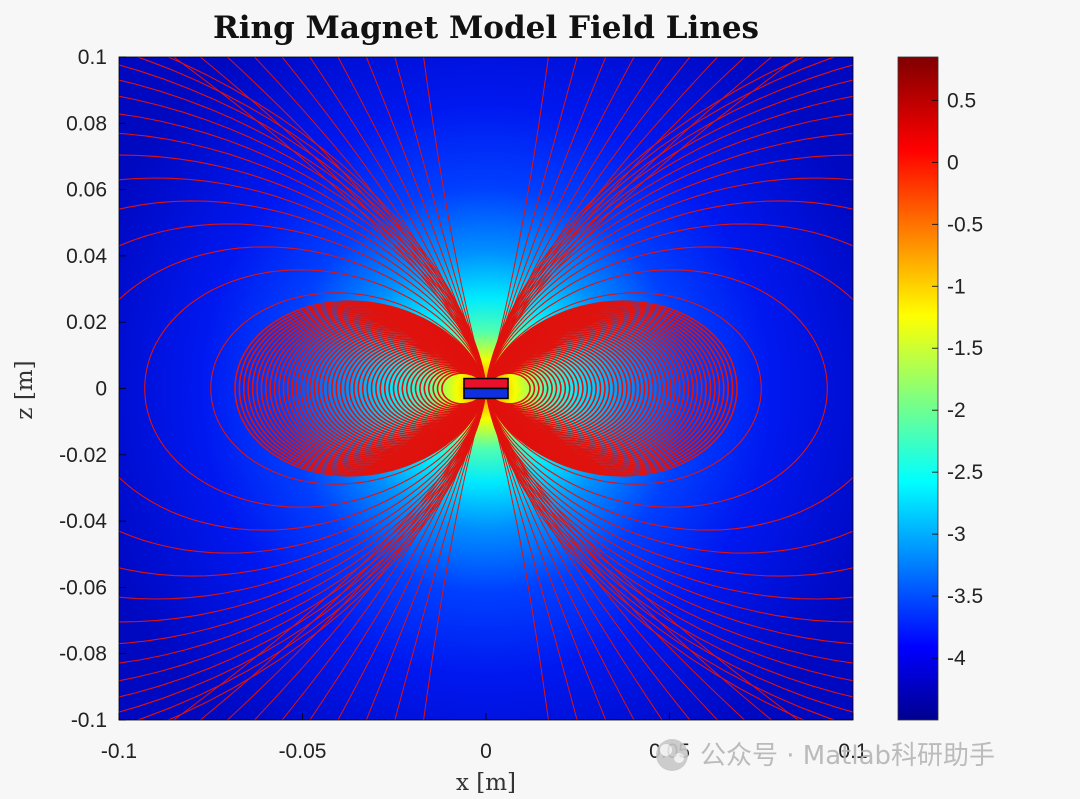 The height and width of the screenshot is (799, 1080). What do you see at coordinates (486, 783) in the screenshot?
I see `x-axis-label: x [m]` at bounding box center [486, 783].